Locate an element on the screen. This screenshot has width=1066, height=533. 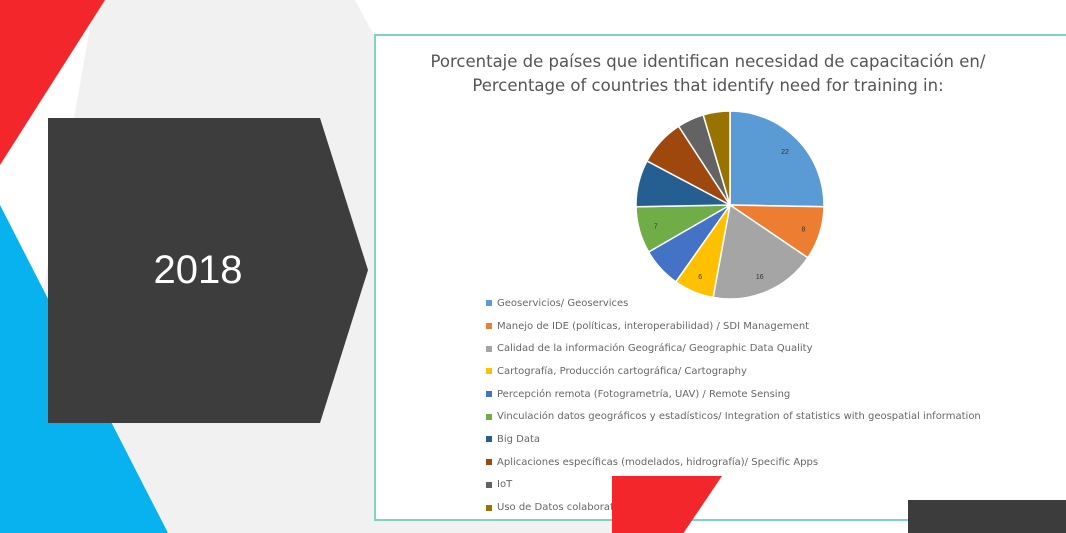
legend-item-10: Uso de Datos colaborat is located at coordinates (733, 507).